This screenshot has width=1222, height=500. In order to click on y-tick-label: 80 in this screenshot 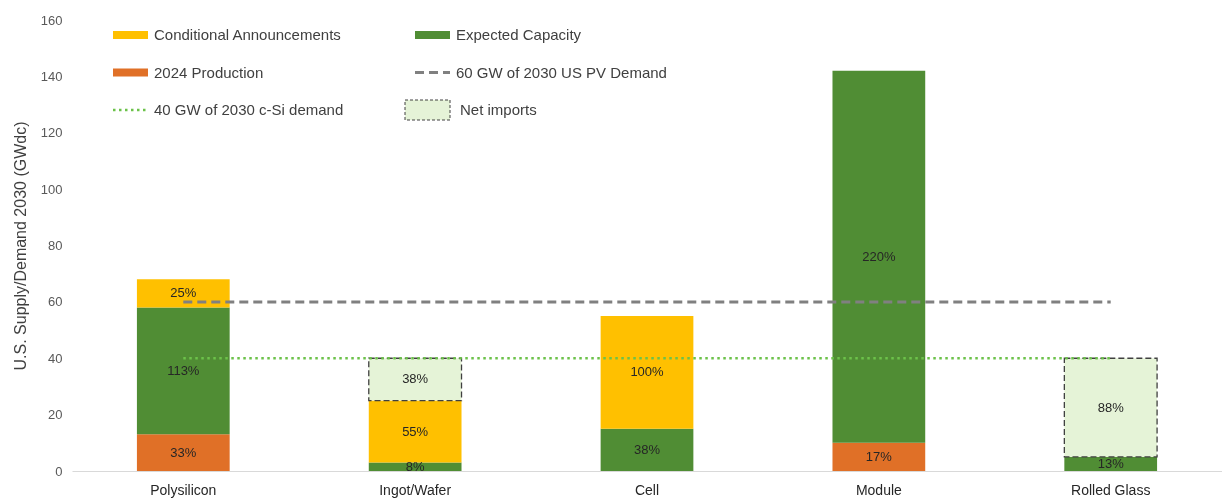, I will do `click(55, 245)`.